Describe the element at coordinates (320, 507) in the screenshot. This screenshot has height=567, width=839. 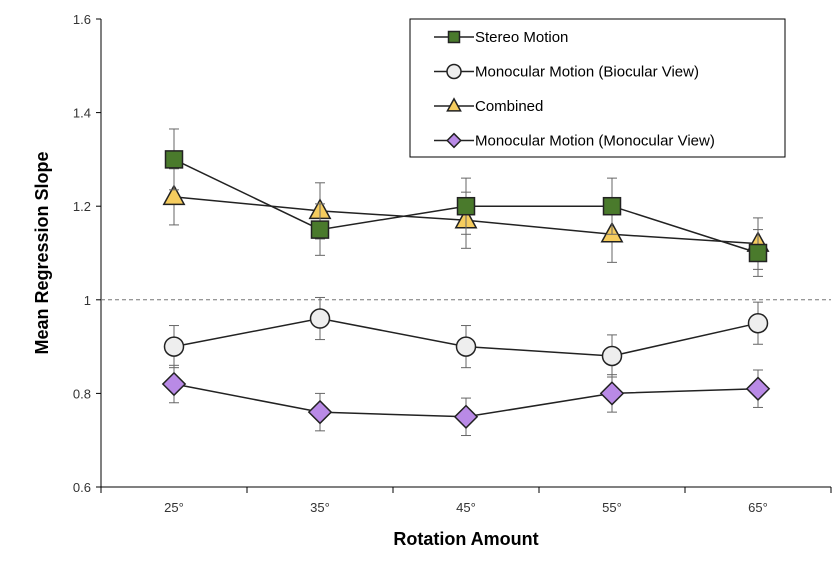
I see `x-tick-label: 35°` at that location.